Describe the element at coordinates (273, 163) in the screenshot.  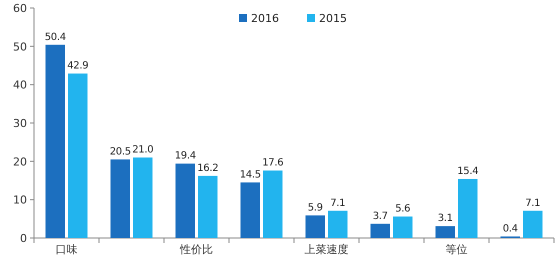
I see `data-label: 17.6` at that location.